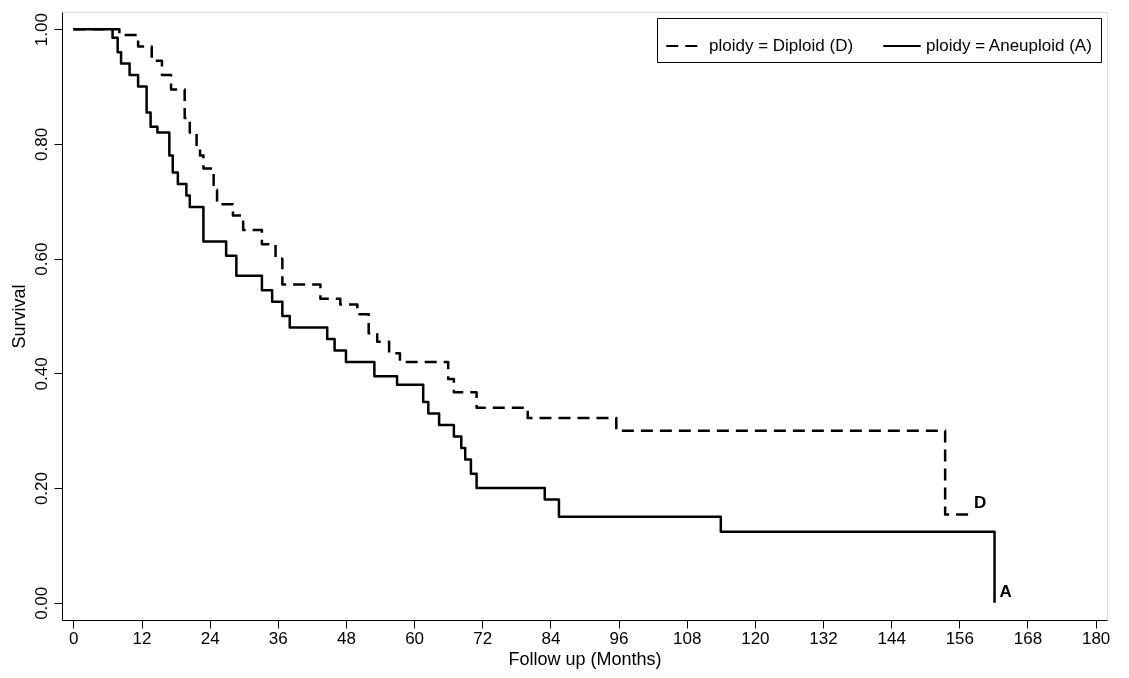 The image size is (1129, 678). I want to click on x-tick-label: 12, so click(142, 638).